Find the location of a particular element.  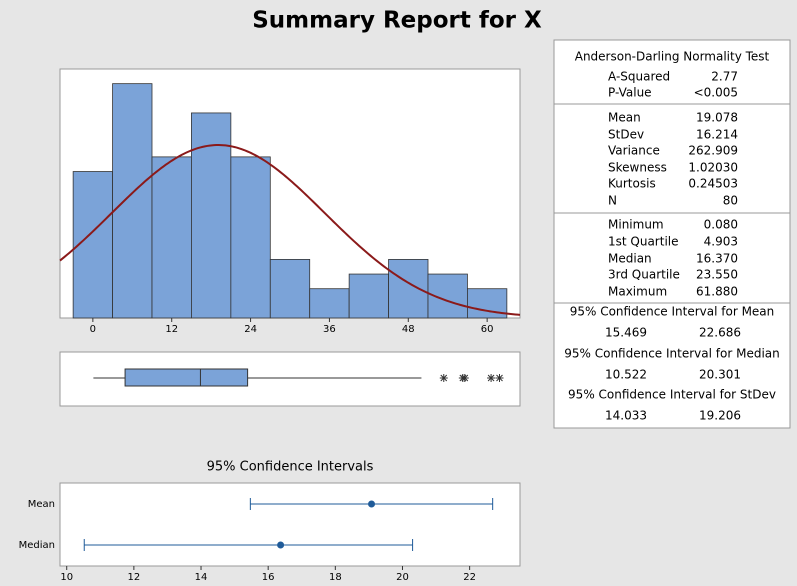

stat-label: Minimum is located at coordinates (636, 225).